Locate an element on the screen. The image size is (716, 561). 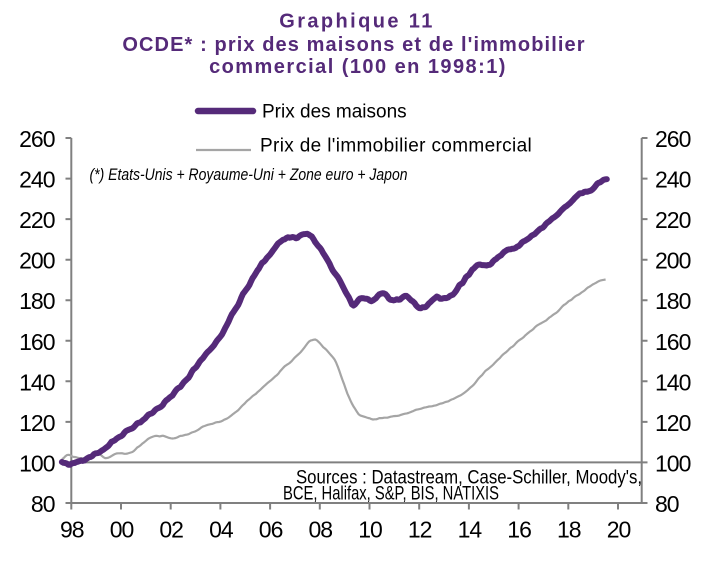
svg-text:BCE, Halifax, S&P, BIS, NATIX: BCE, Halifax, S&P, BIS, NATIXIS is located at coordinates (391, 494).